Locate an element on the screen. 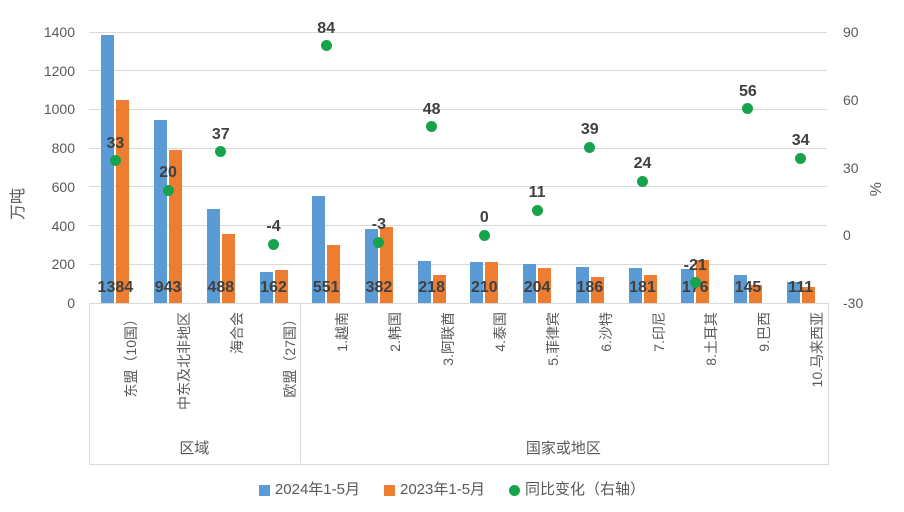  legend-square-marker is located at coordinates (264, 490).